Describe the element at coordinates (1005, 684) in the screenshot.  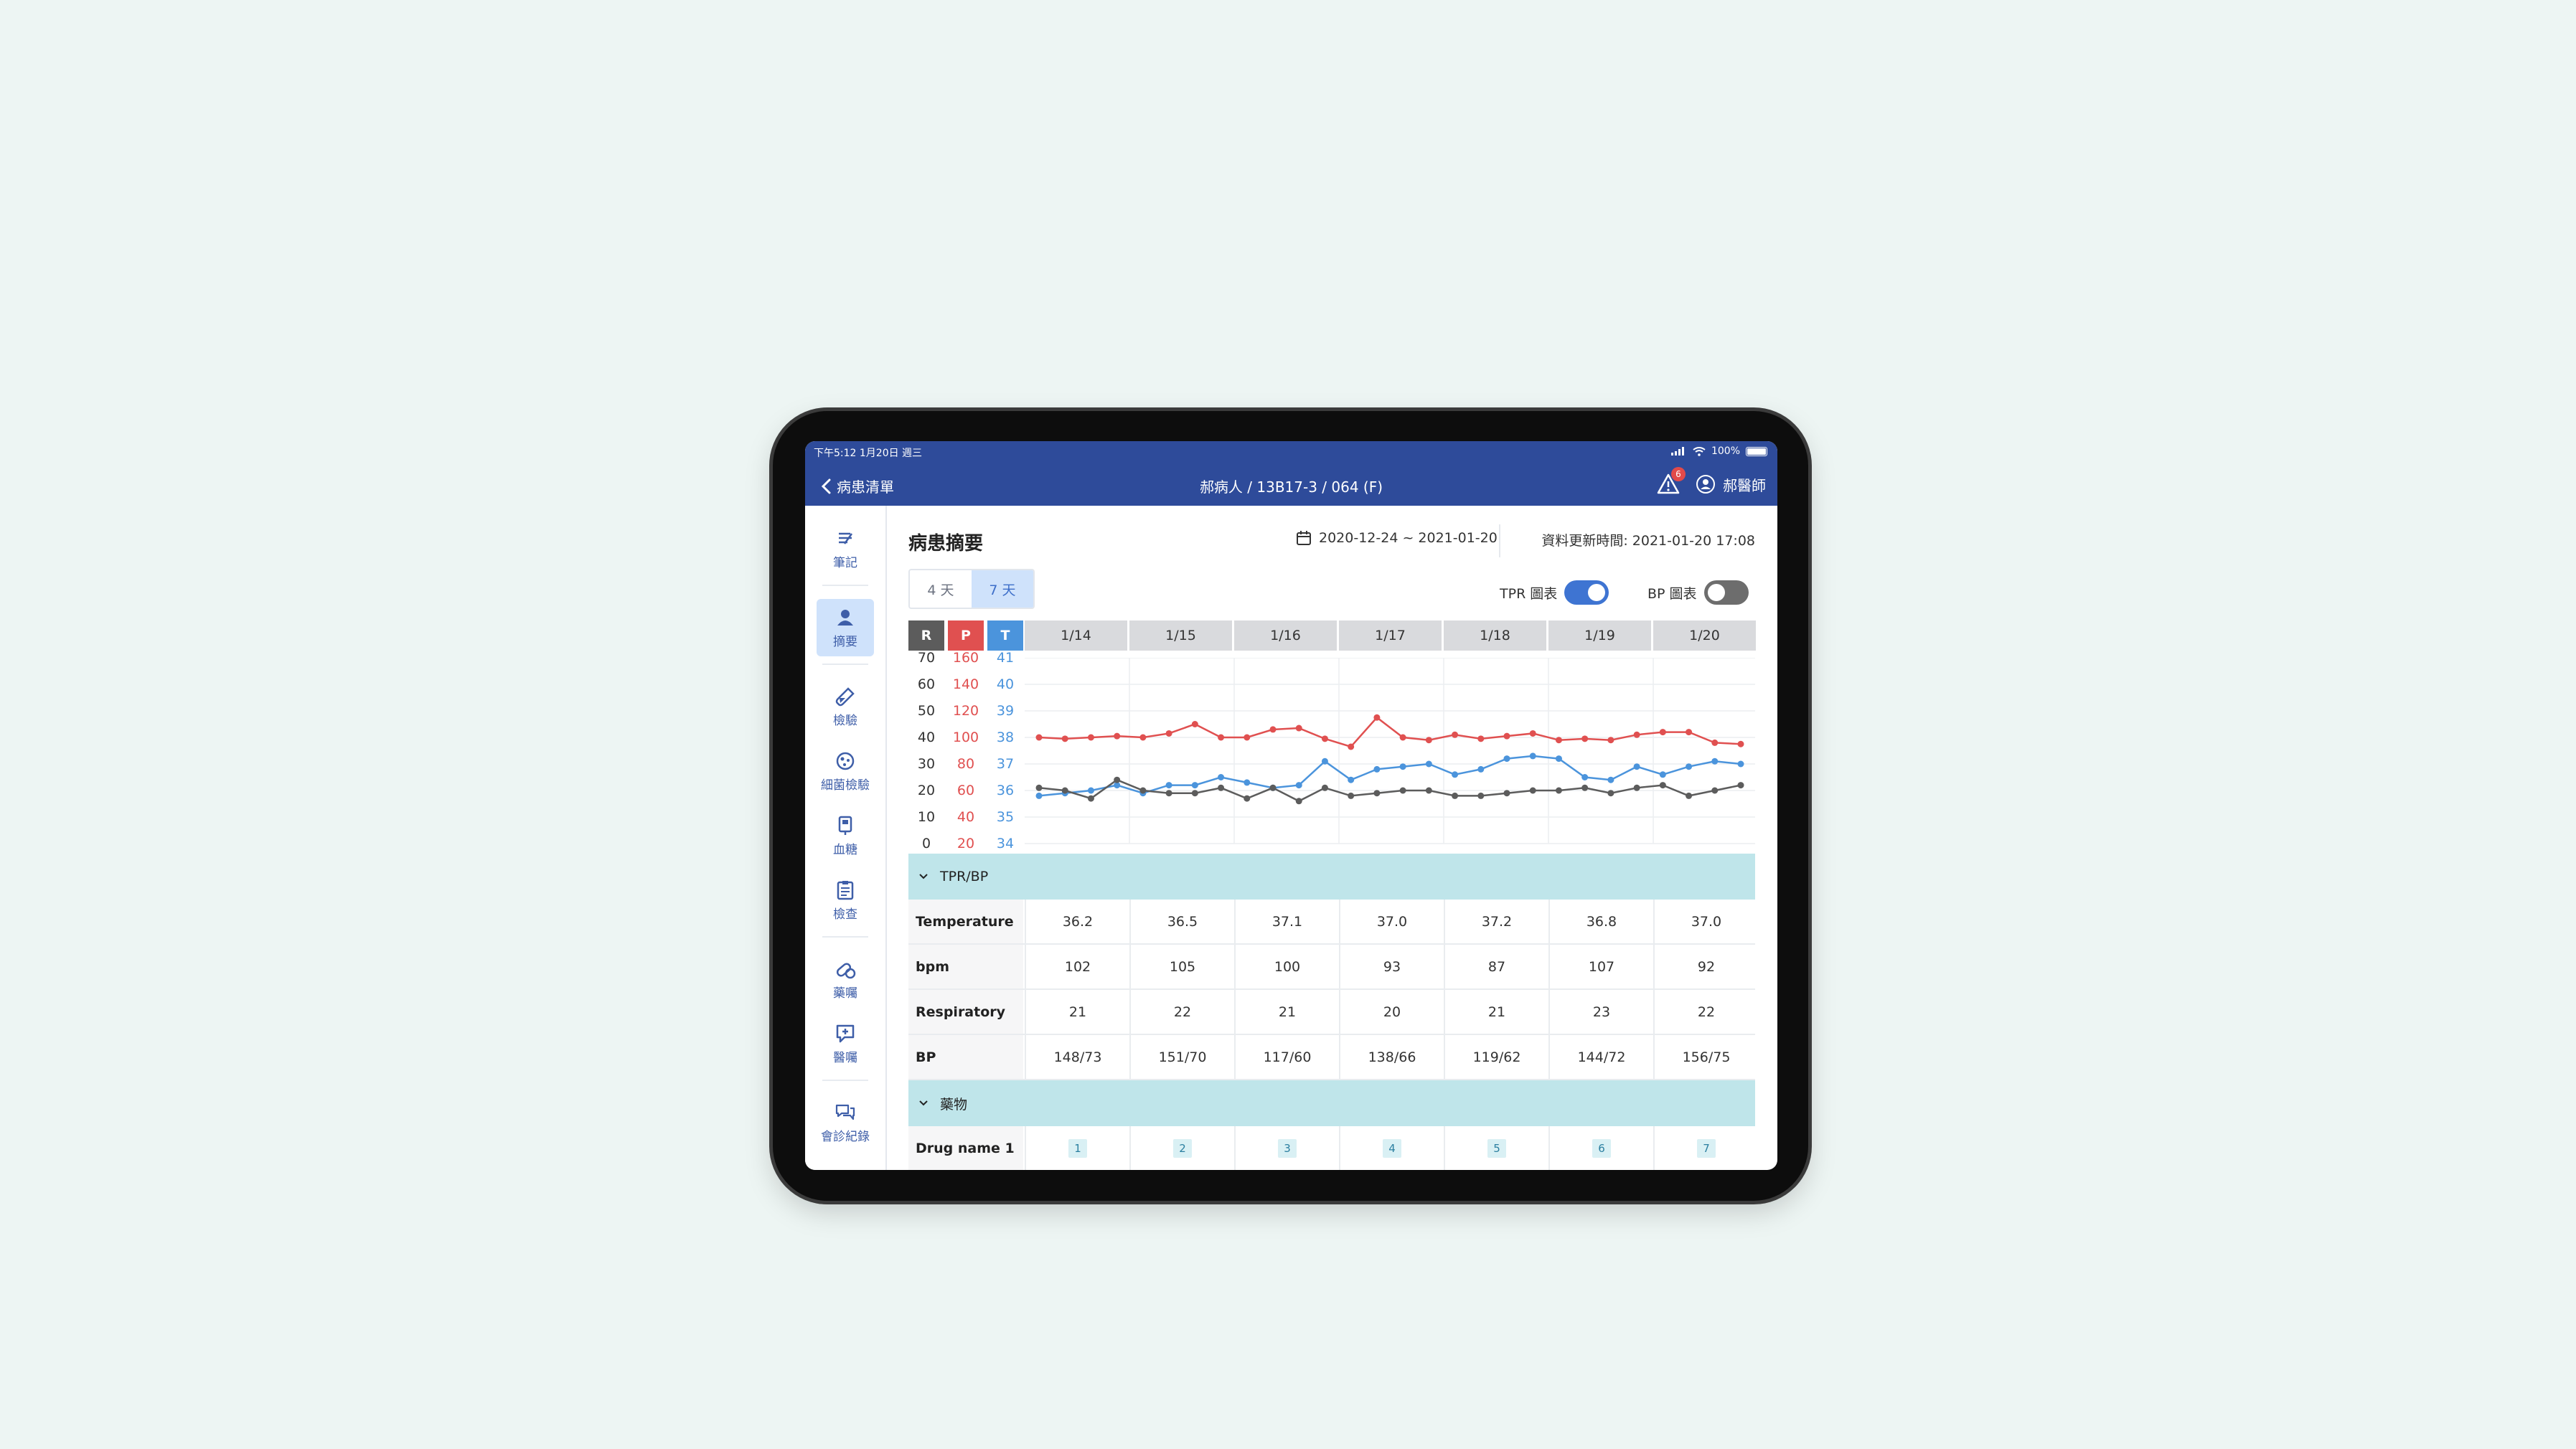
I see `axis-tick-t: 40` at that location.